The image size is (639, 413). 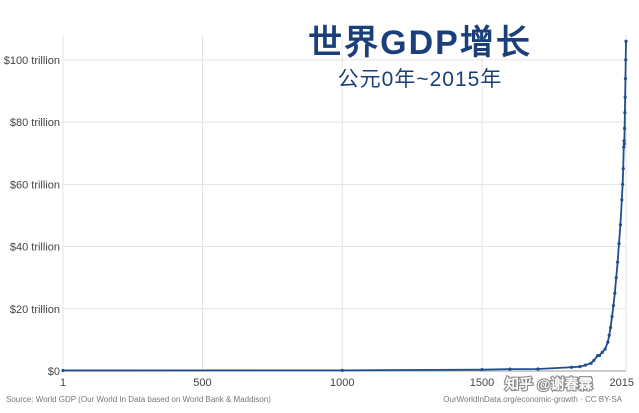 I want to click on y-tick-label: $60 trillion, so click(x=35, y=185).